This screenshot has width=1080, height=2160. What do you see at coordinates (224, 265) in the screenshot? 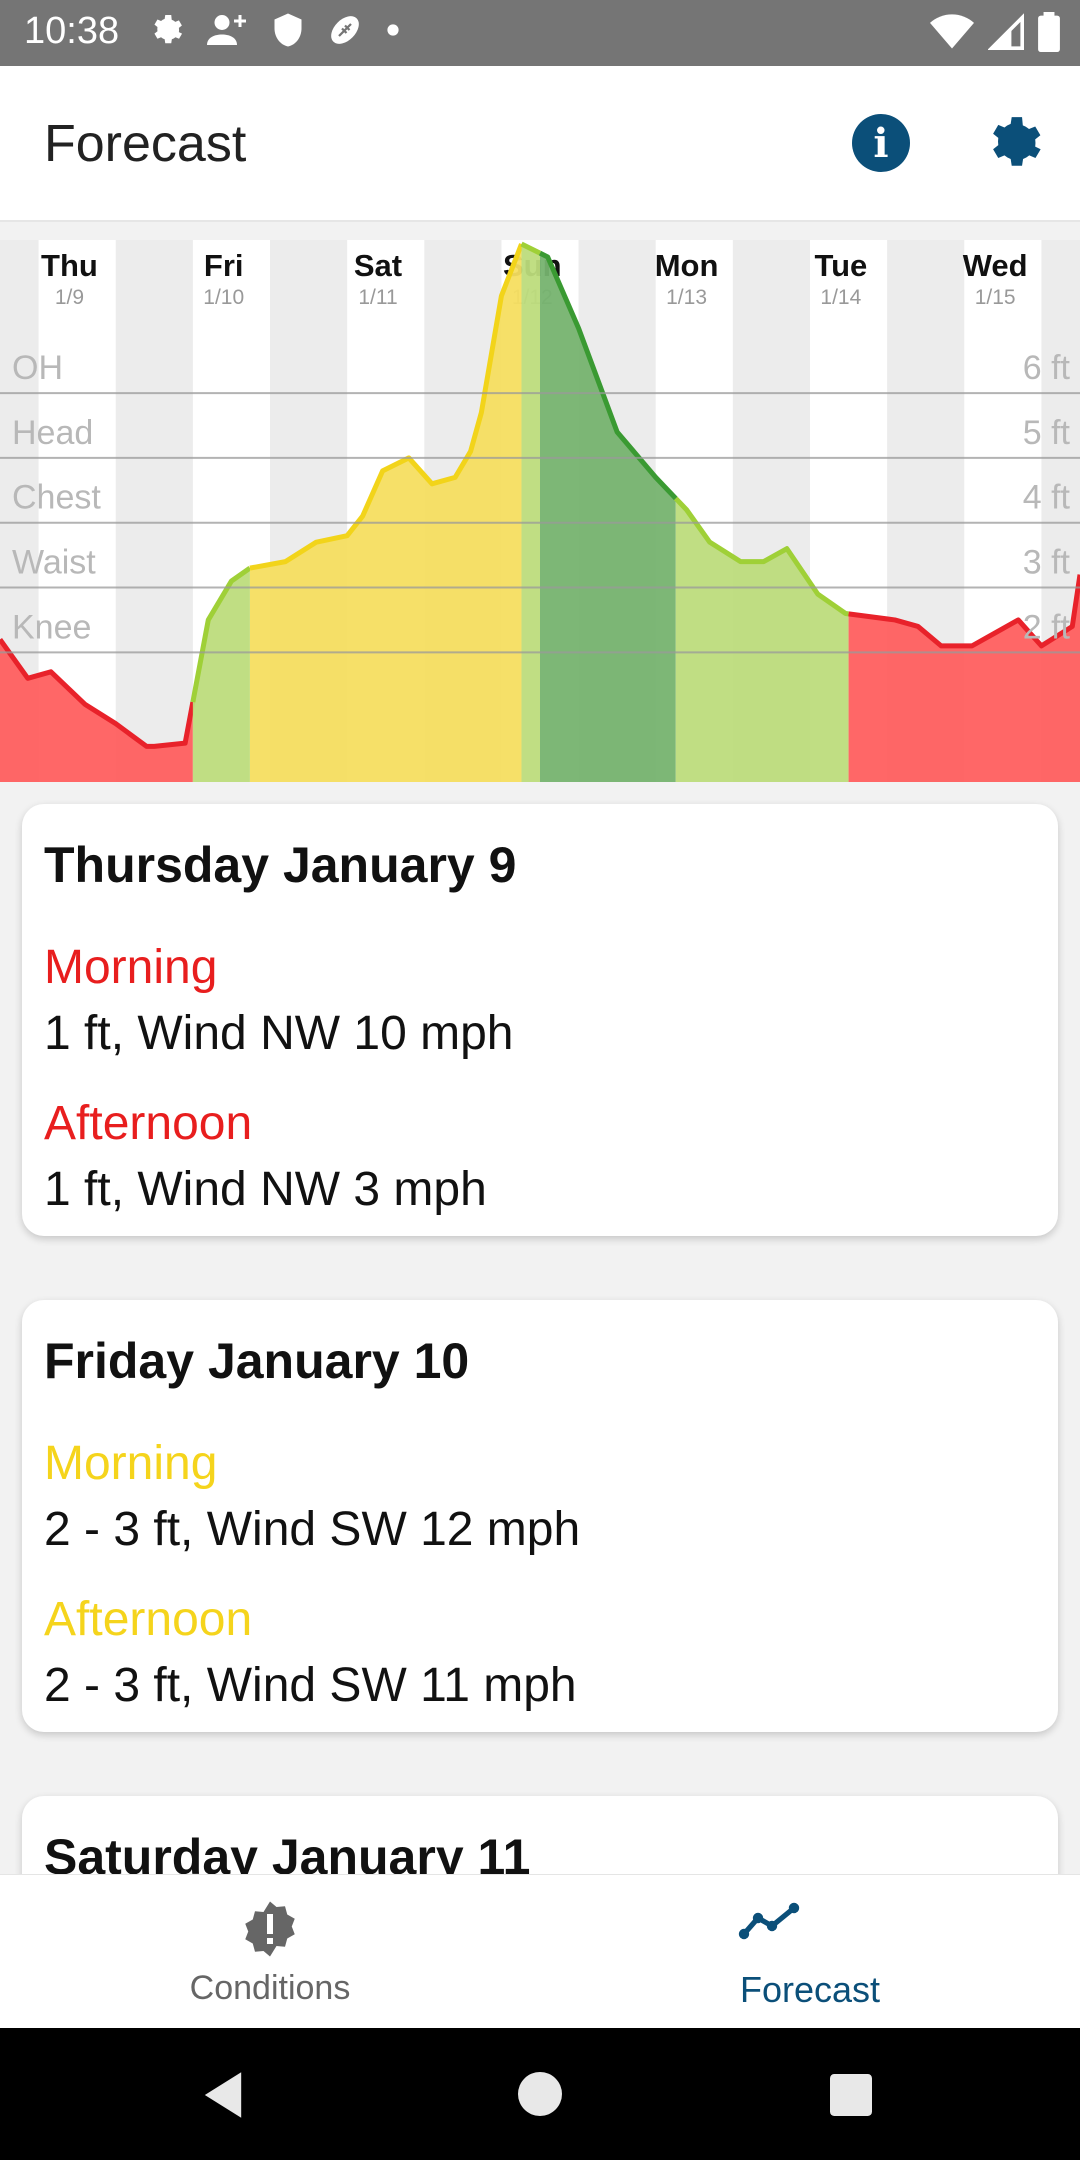
I see `day-label: Fri` at bounding box center [224, 265].